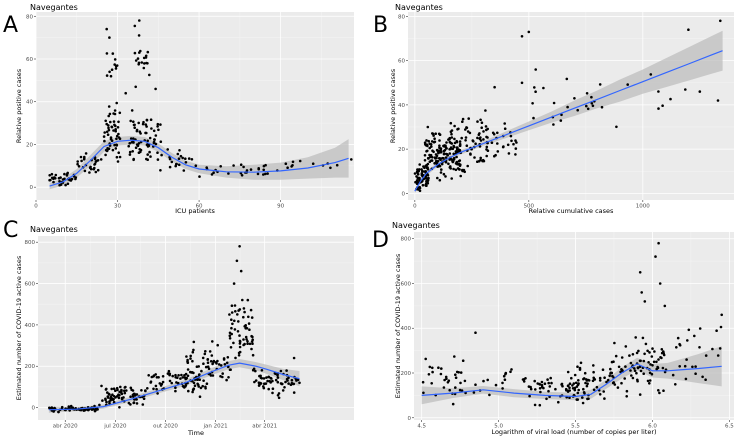  What do you see at coordinates (571, 380) in the screenshot?
I see `smooth-line-d` at bounding box center [571, 380].